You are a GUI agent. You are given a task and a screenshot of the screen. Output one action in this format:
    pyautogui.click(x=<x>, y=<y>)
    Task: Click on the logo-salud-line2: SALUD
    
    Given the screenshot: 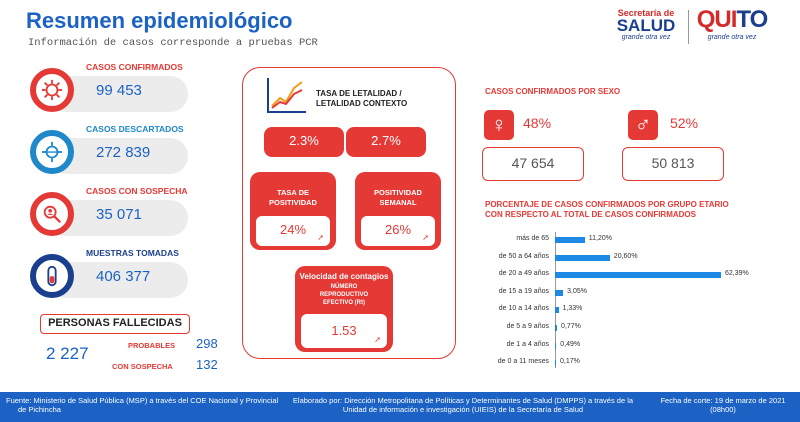 What is the action you would take?
    pyautogui.click(x=646, y=25)
    